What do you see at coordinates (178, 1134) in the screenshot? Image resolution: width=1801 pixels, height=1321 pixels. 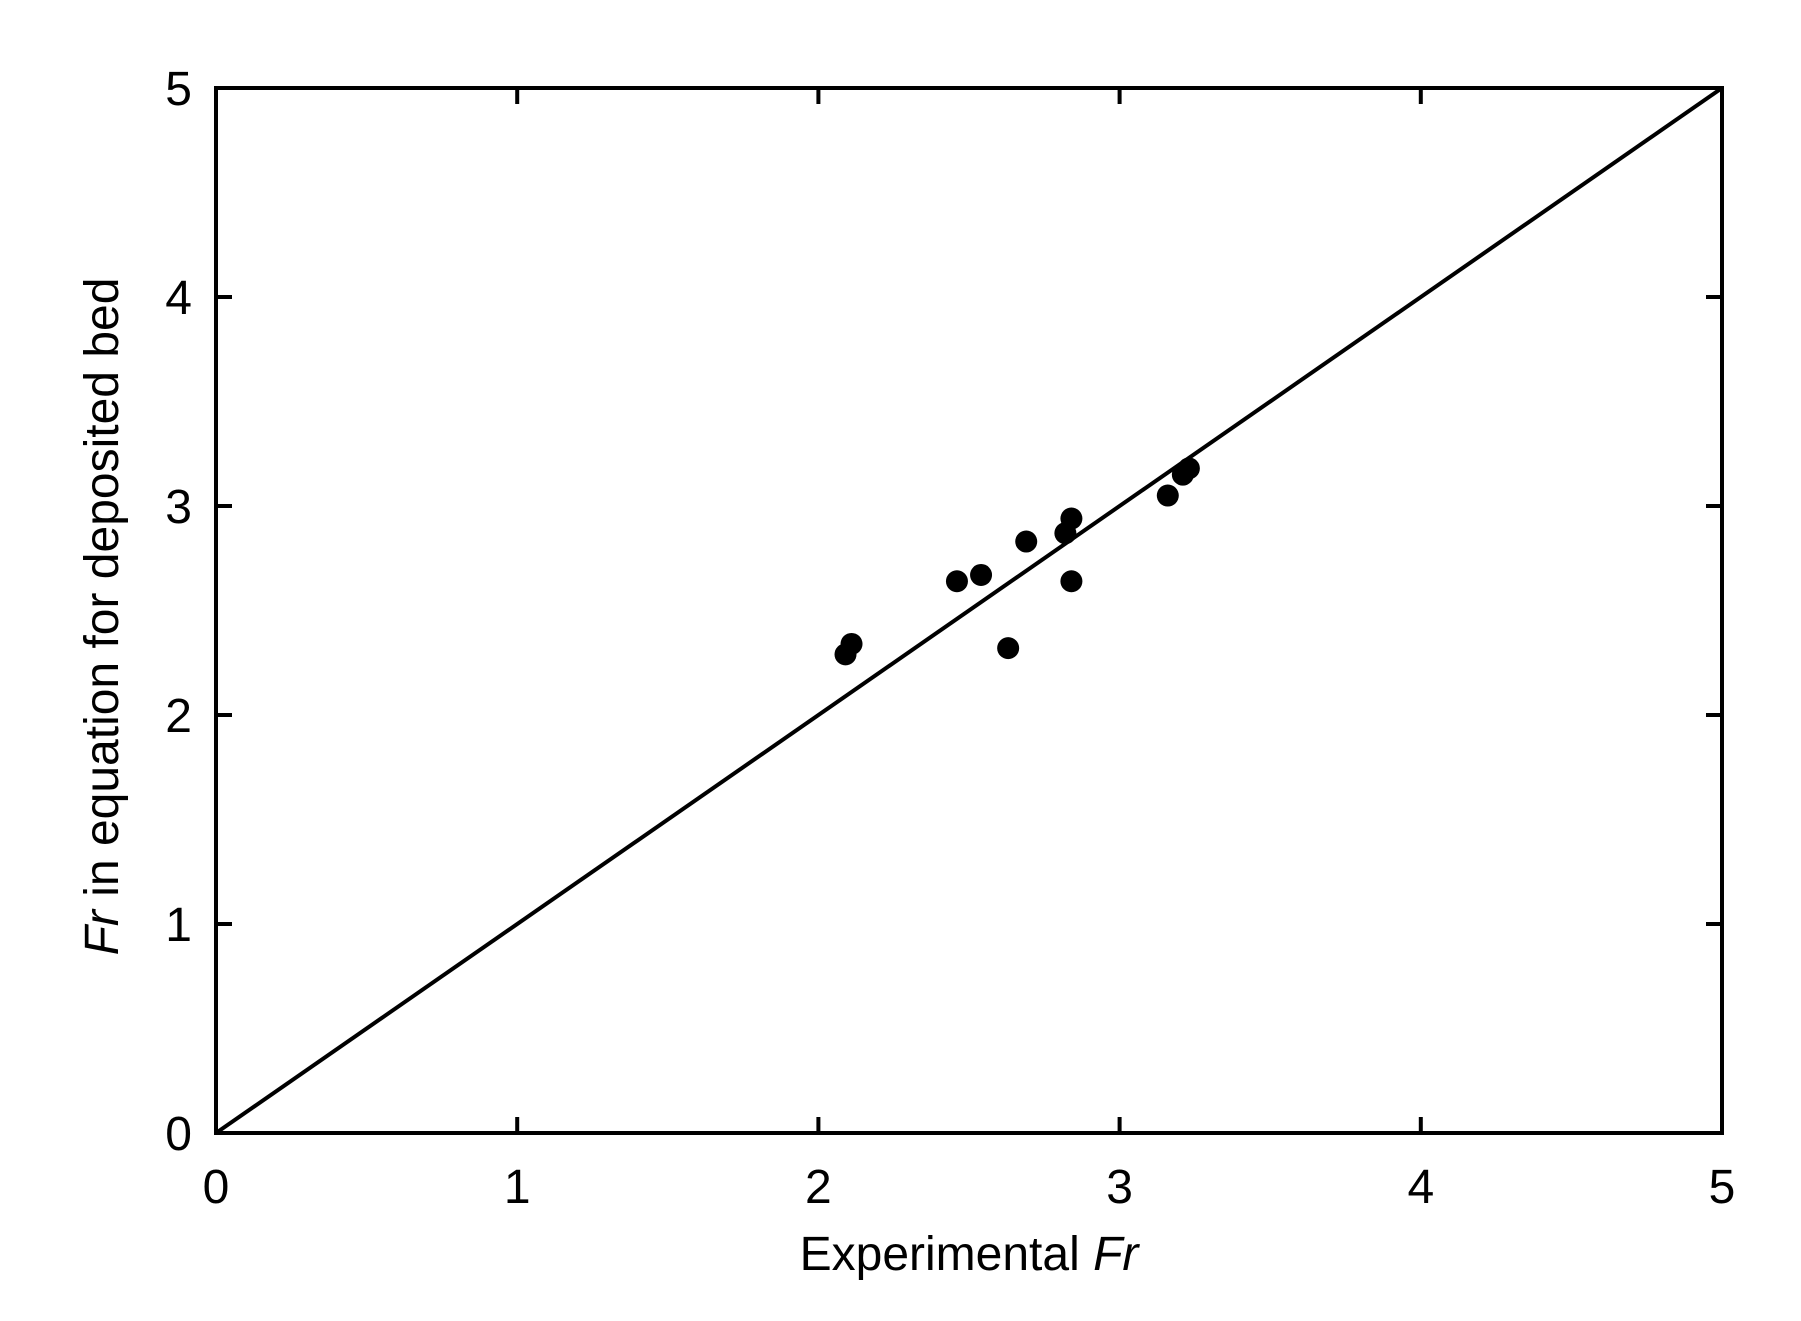 I see `y-tick-label: 0` at bounding box center [178, 1134].